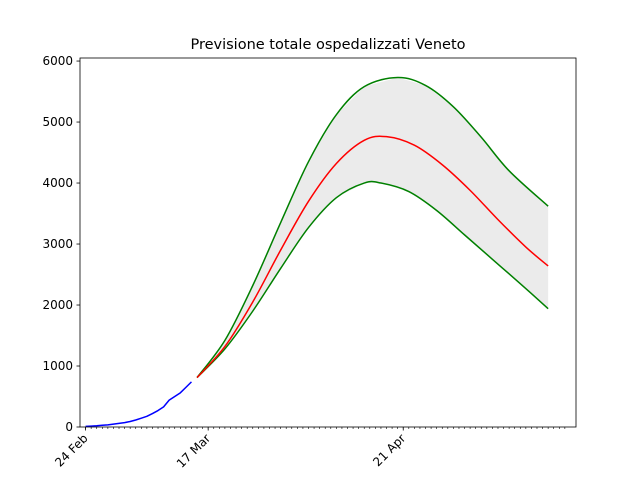 The height and width of the screenshot is (480, 640). What do you see at coordinates (138, 404) in the screenshot?
I see `series-line-observed` at bounding box center [138, 404].